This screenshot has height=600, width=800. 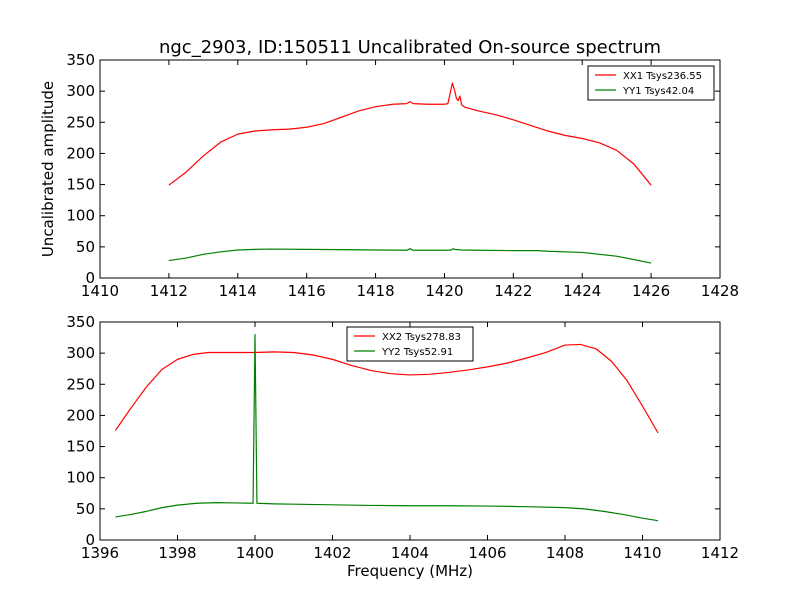 What do you see at coordinates (513, 291) in the screenshot?
I see `x-tick-label: 1422` at bounding box center [513, 291].